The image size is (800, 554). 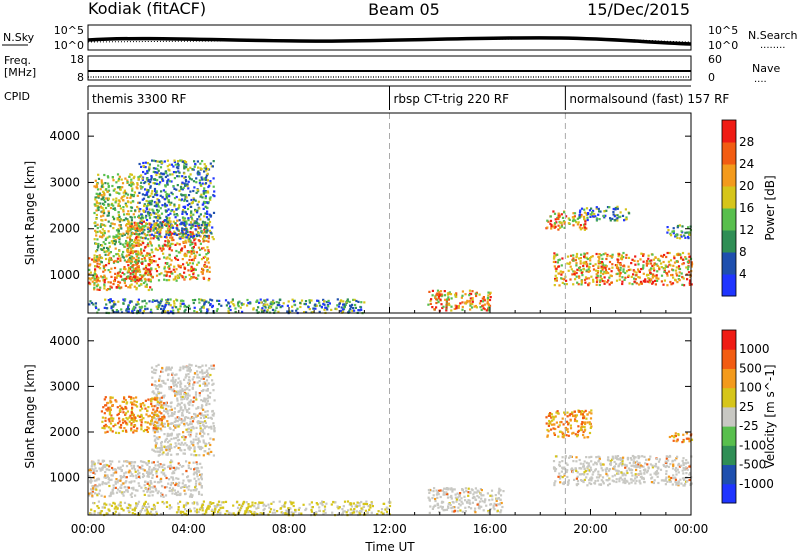 I want to click on colorbar-tick-power-4: 20, so click(x=746, y=186).